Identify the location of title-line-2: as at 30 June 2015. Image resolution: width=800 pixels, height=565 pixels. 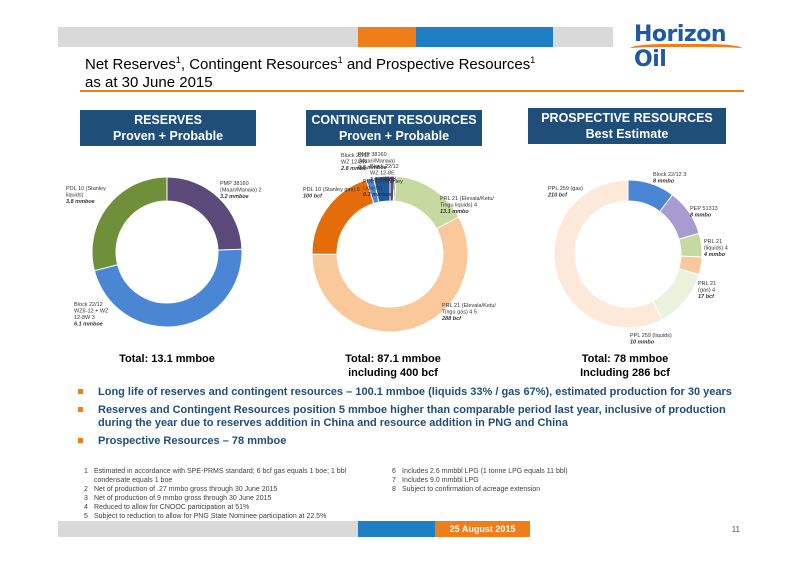
(149, 82).